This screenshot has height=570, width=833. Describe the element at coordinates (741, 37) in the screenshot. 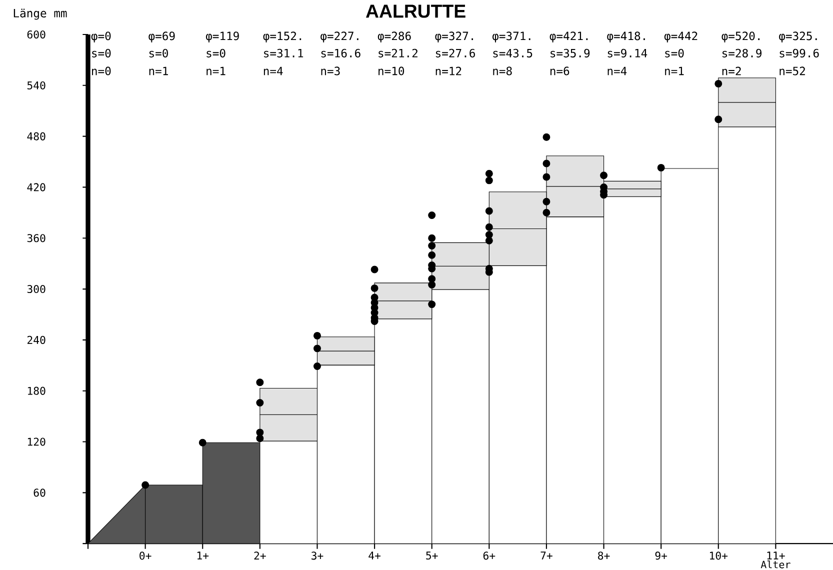

I see `annotation: φ=520.` at that location.